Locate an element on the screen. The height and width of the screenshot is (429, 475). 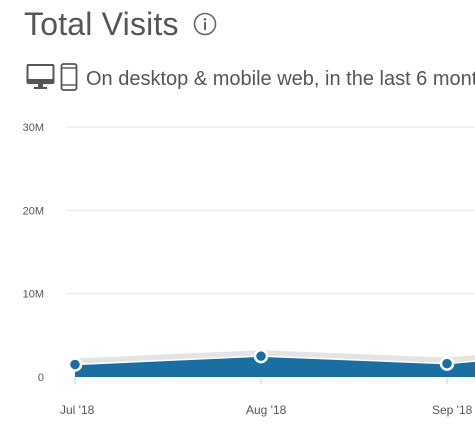
y-tick-label: 20M is located at coordinates (33, 211).